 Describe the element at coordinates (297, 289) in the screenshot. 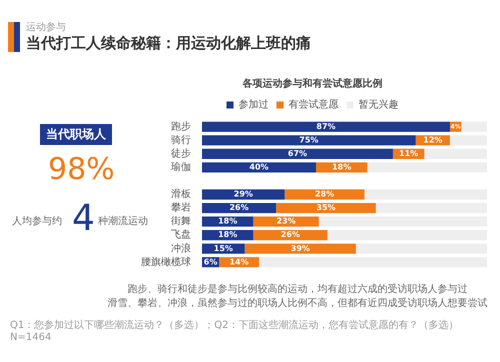

I see `text: 跑步、骑行和徒步是参与比例较高的运动，均有超过六成的受访职场人参与过` at that location.